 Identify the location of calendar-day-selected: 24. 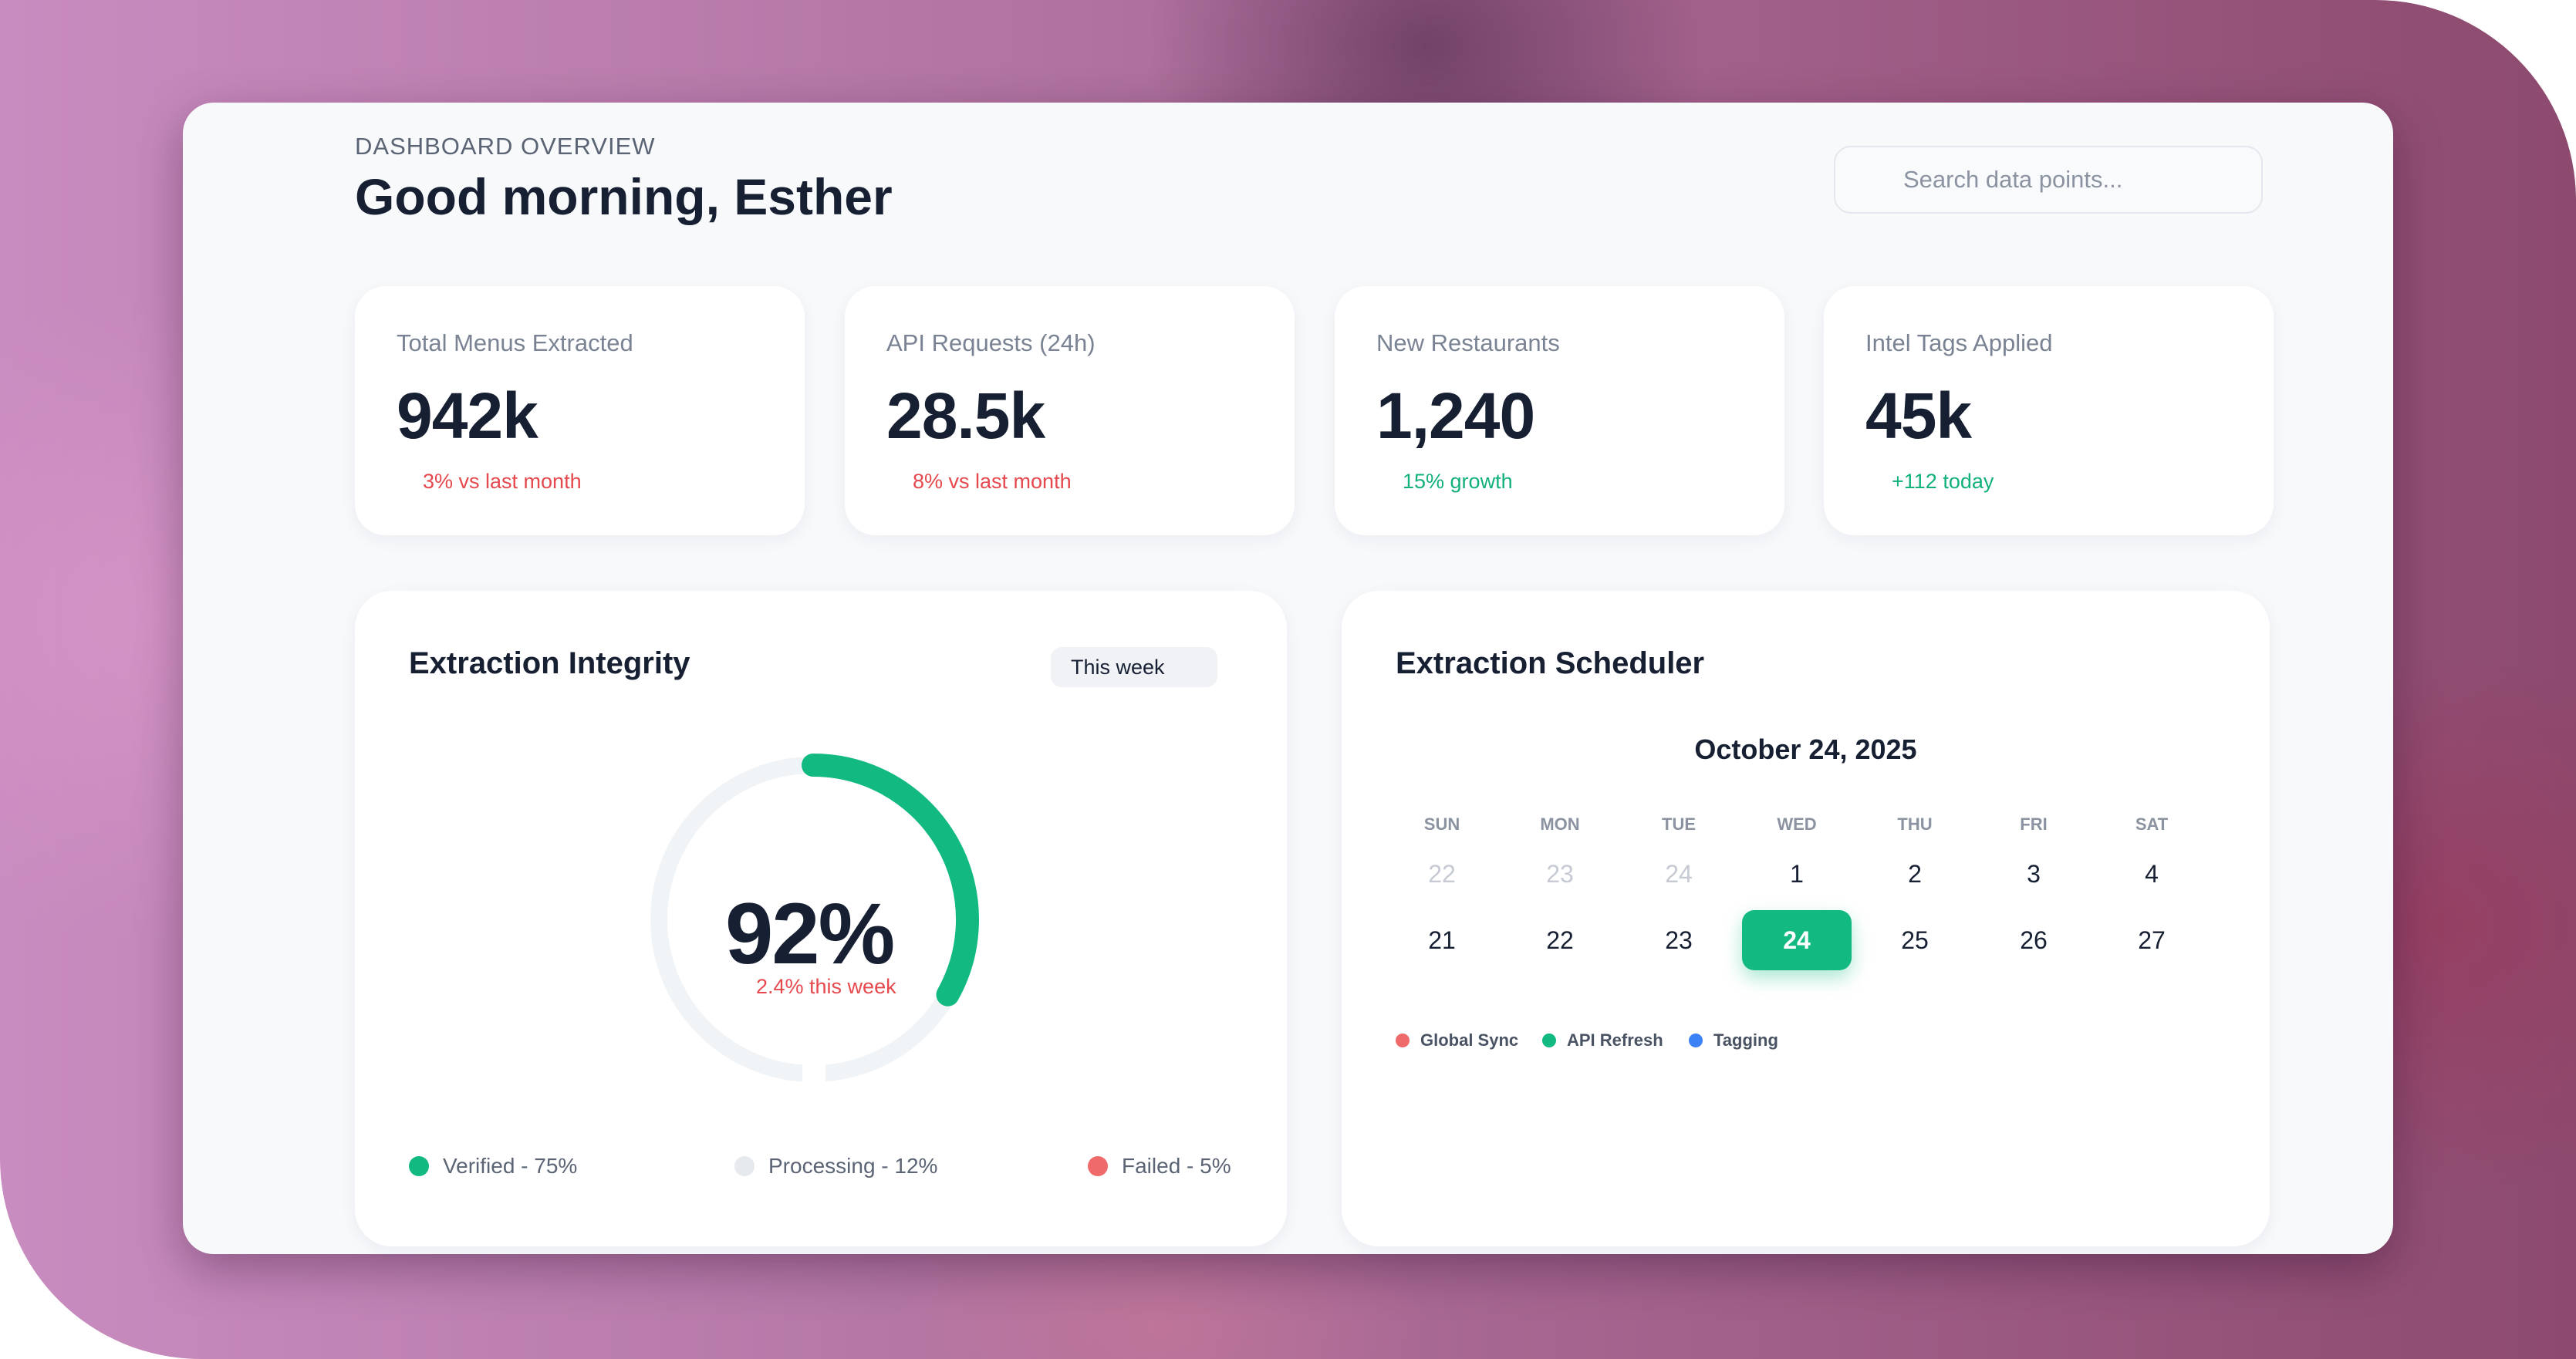
(1797, 940).